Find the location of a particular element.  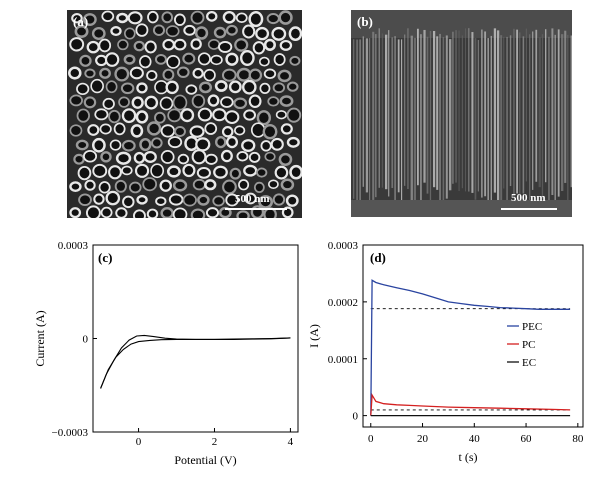

legend-label-pc: PC is located at coordinates (528, 345).